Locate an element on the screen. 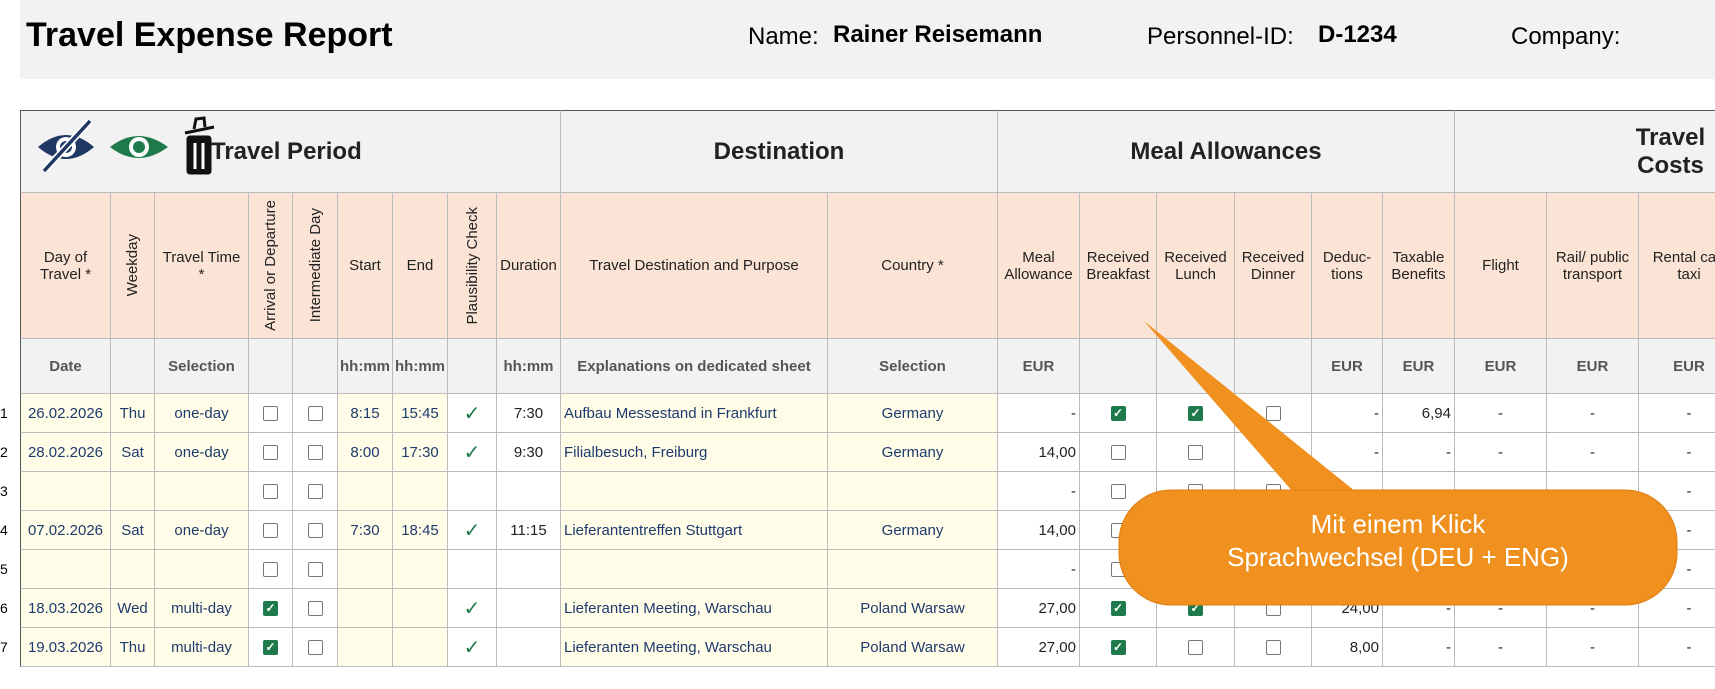  show-icon is located at coordinates (139, 147).